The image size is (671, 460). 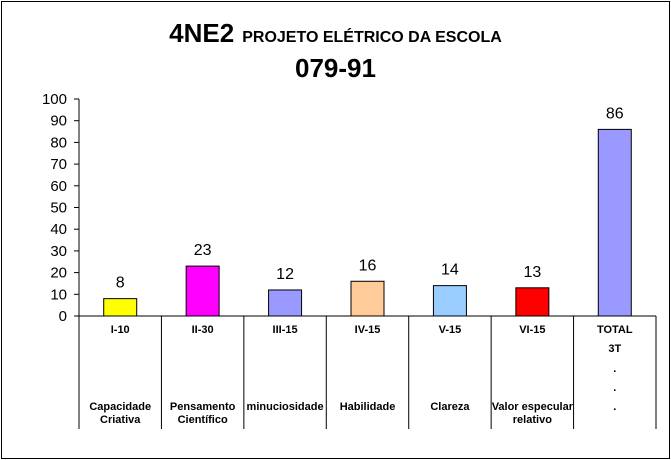 What do you see at coordinates (614, 407) in the screenshot?
I see `category-desc: .` at bounding box center [614, 407].